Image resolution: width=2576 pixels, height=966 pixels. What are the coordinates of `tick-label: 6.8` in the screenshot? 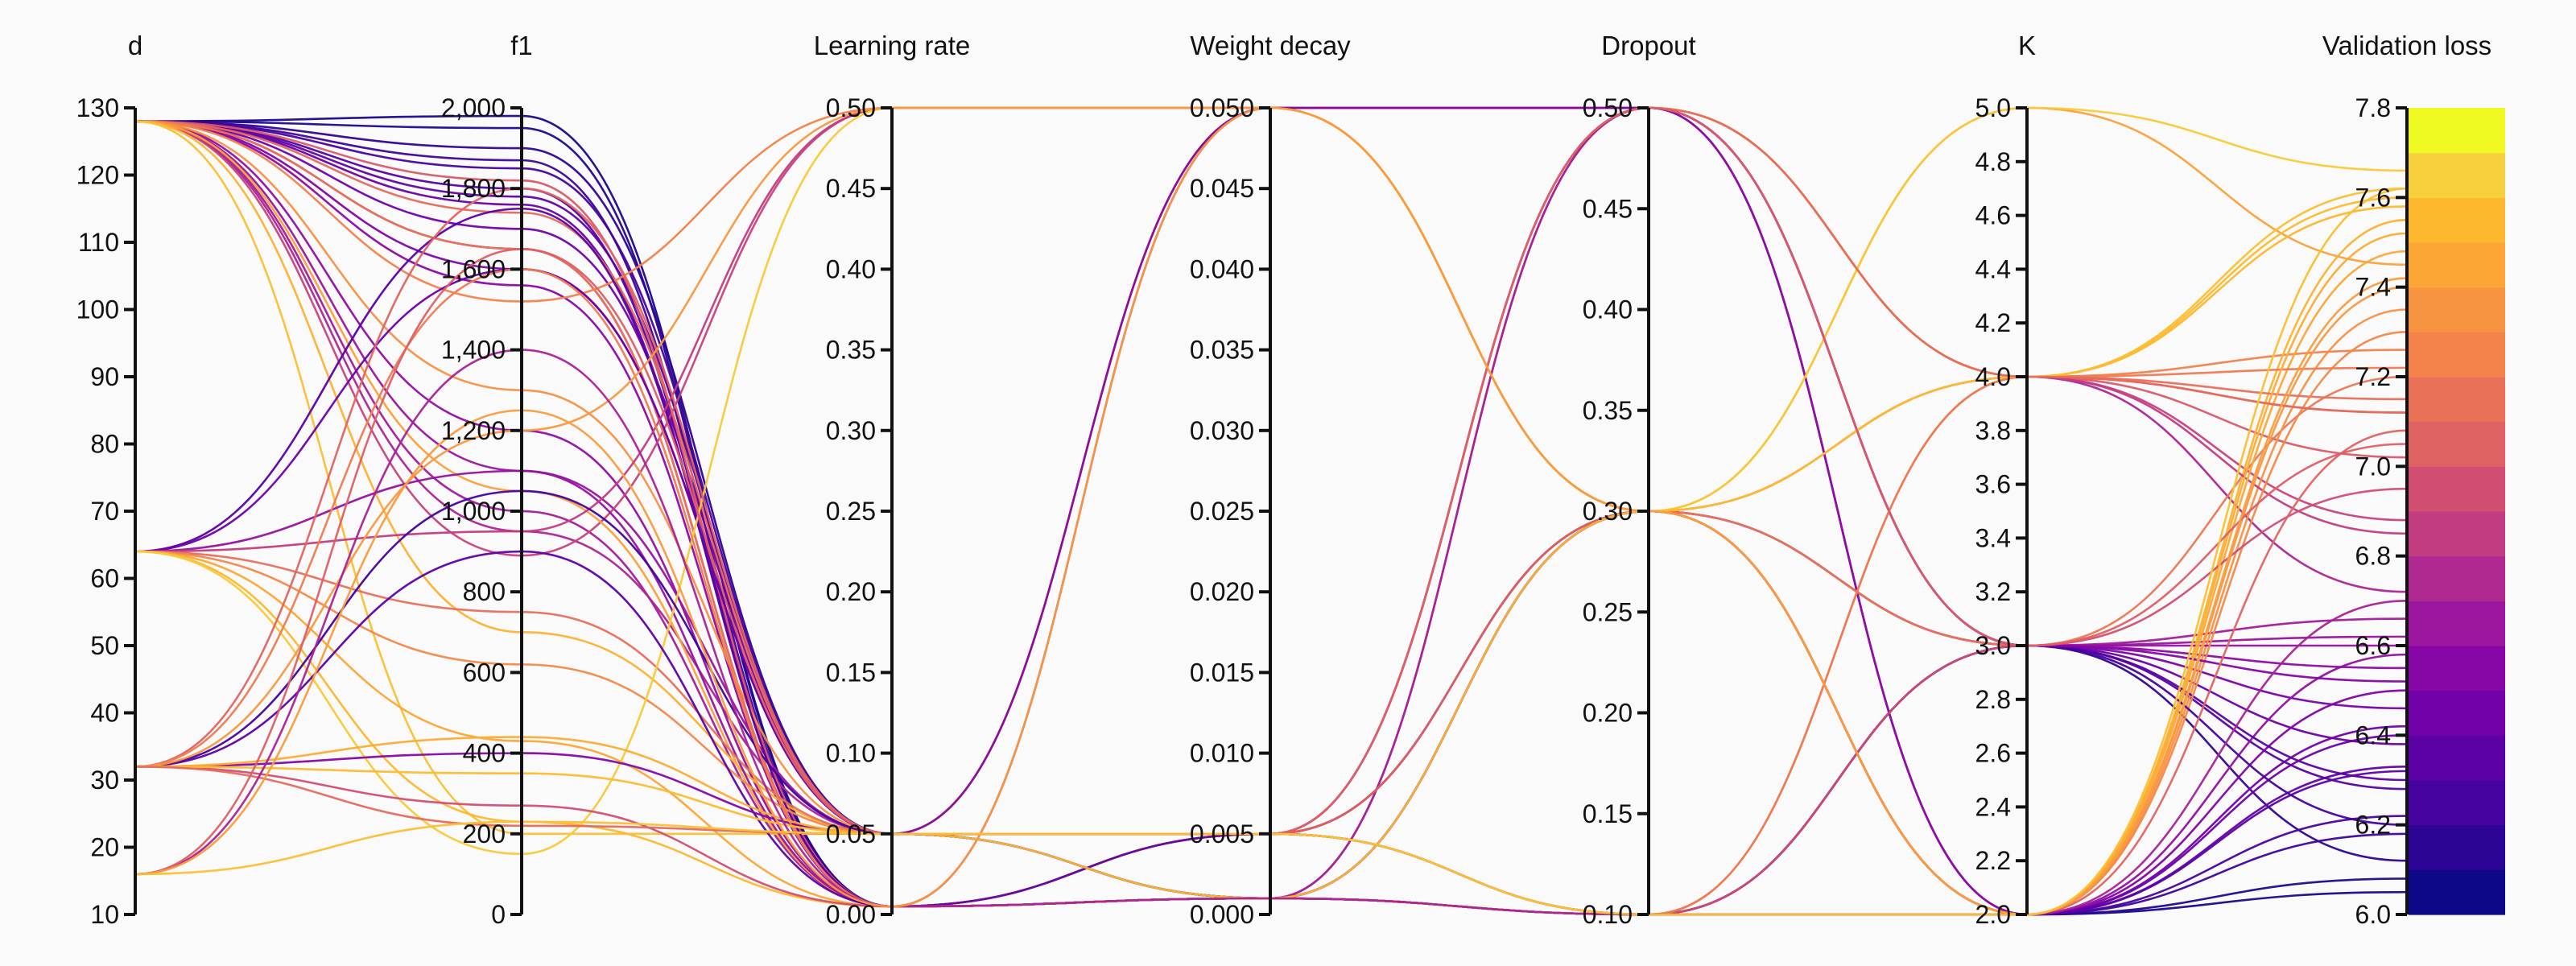 It's located at (2373, 556).